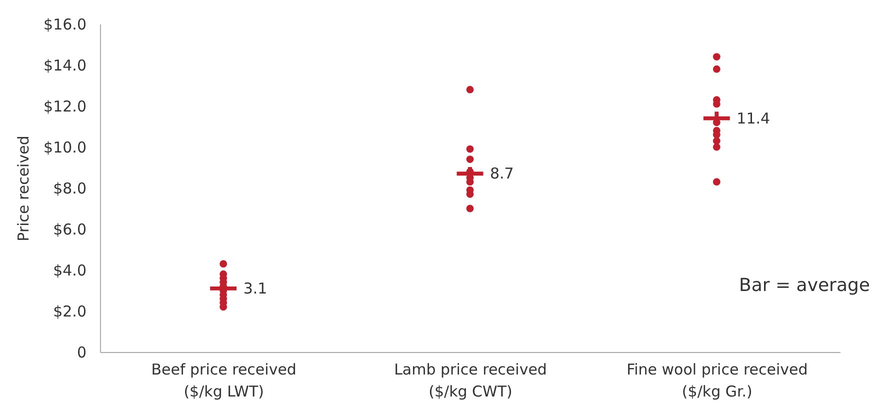 This screenshot has height=406, width=873. What do you see at coordinates (69, 271) in the screenshot?
I see `y-tick-label: $4.0` at bounding box center [69, 271].